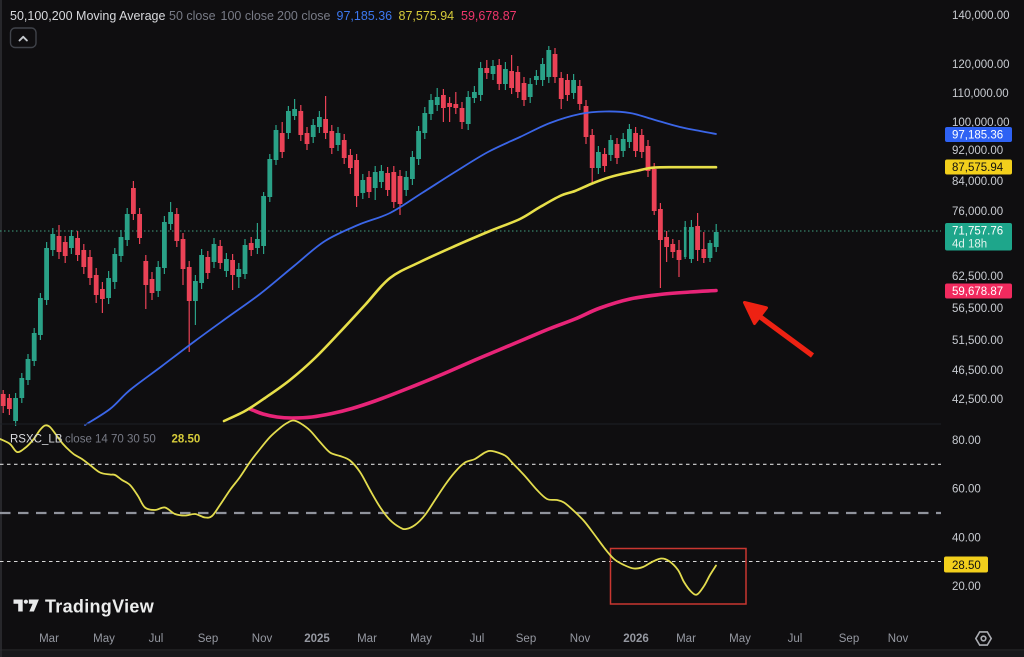 This screenshot has width=1024, height=657. I want to click on svg-text: 50 close, so click(192, 16).